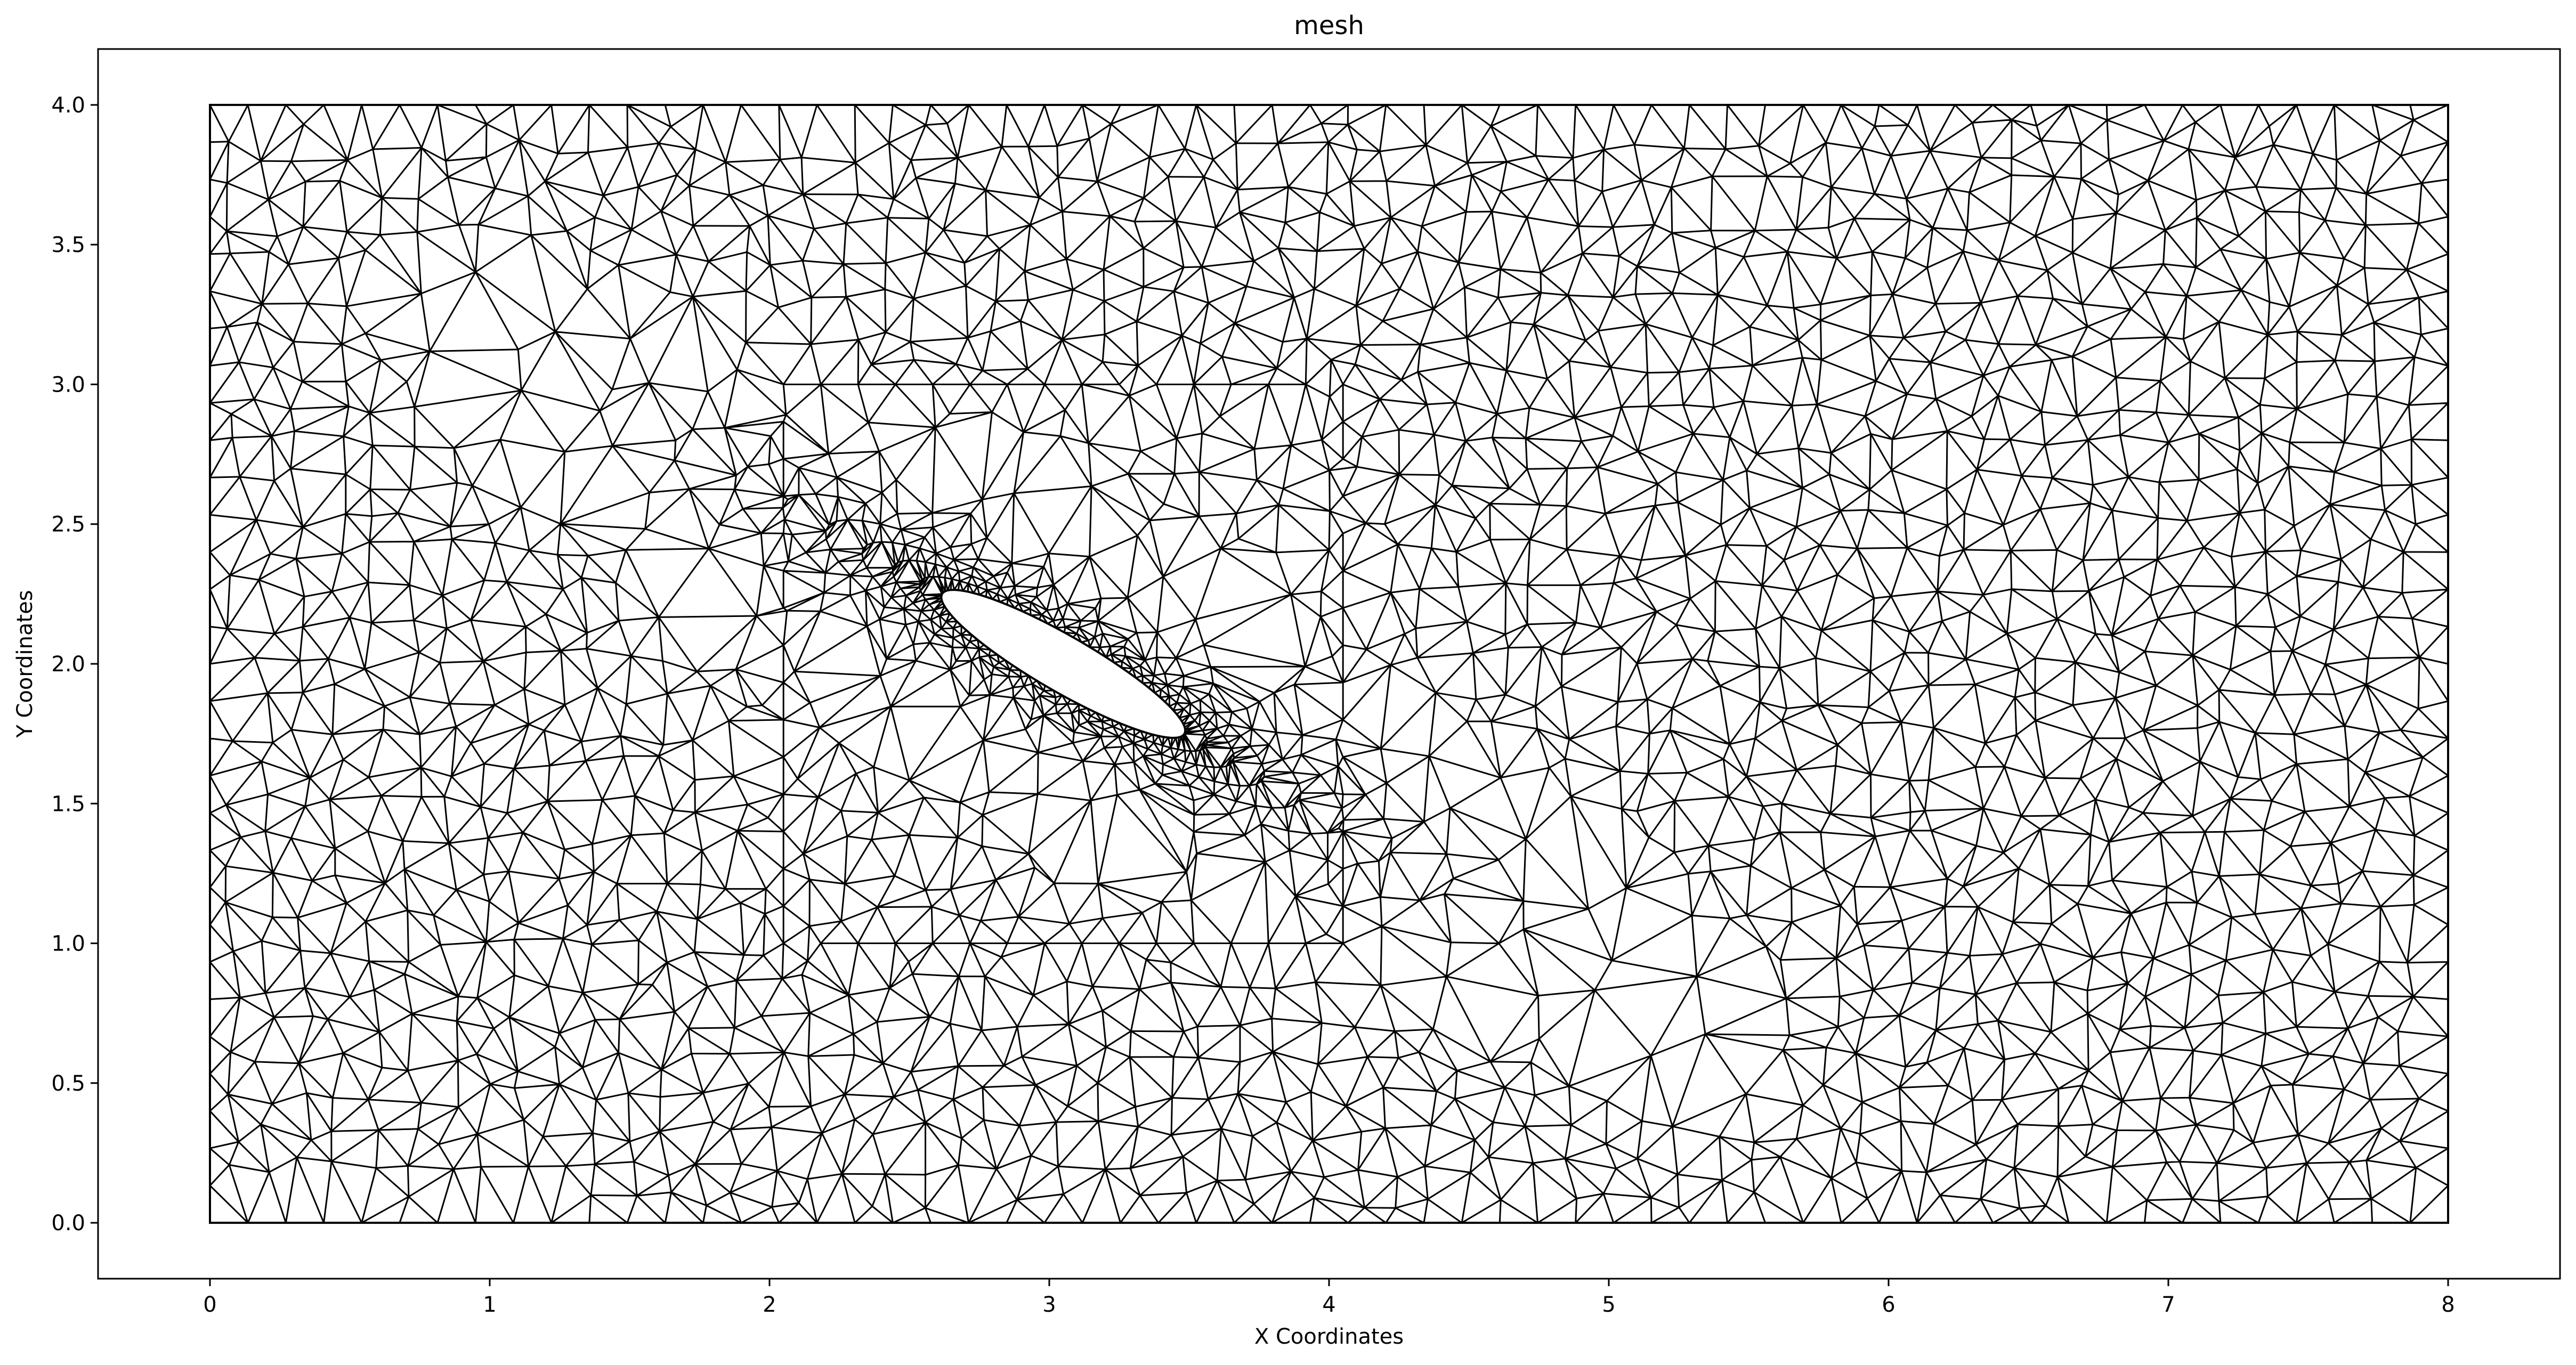 This screenshot has width=2576, height=1365. What do you see at coordinates (68, 804) in the screenshot?
I see `y-tick-label: 1.5` at bounding box center [68, 804].